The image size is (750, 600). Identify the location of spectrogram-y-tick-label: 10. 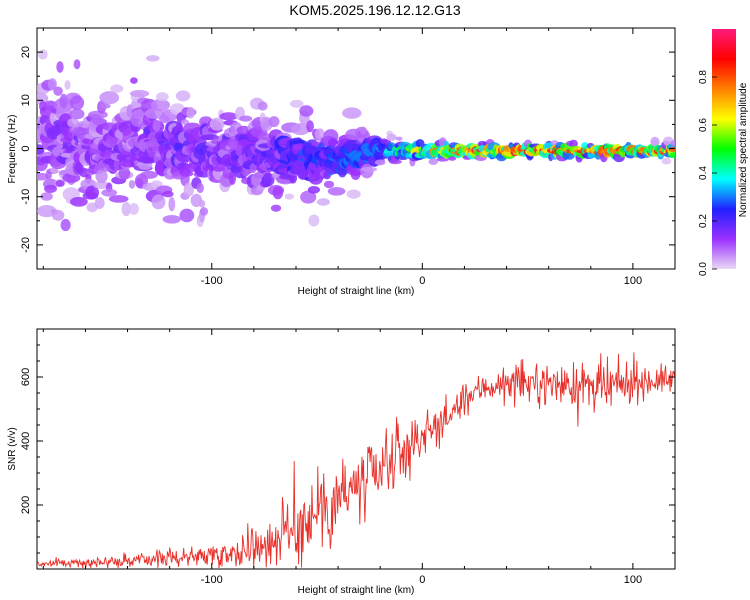
(26, 100).